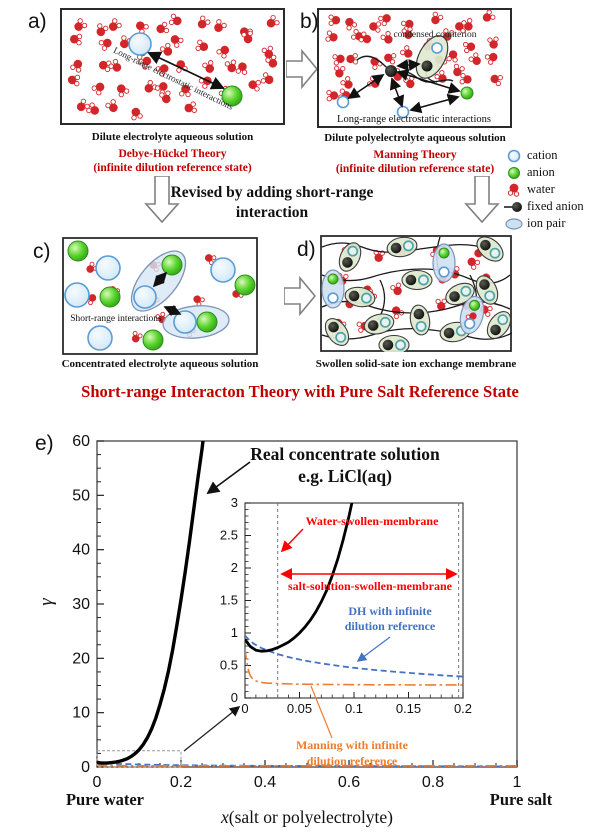 This screenshot has height=838, width=600. What do you see at coordinates (116, 319) in the screenshot?
I see `panel-c-annotation: Short-range interactions` at bounding box center [116, 319].